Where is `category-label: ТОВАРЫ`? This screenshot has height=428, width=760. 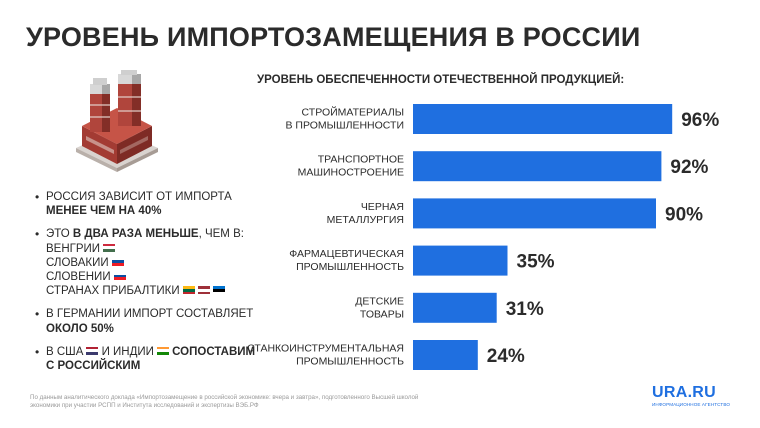 category-label: ТОВАРЫ is located at coordinates (382, 314).